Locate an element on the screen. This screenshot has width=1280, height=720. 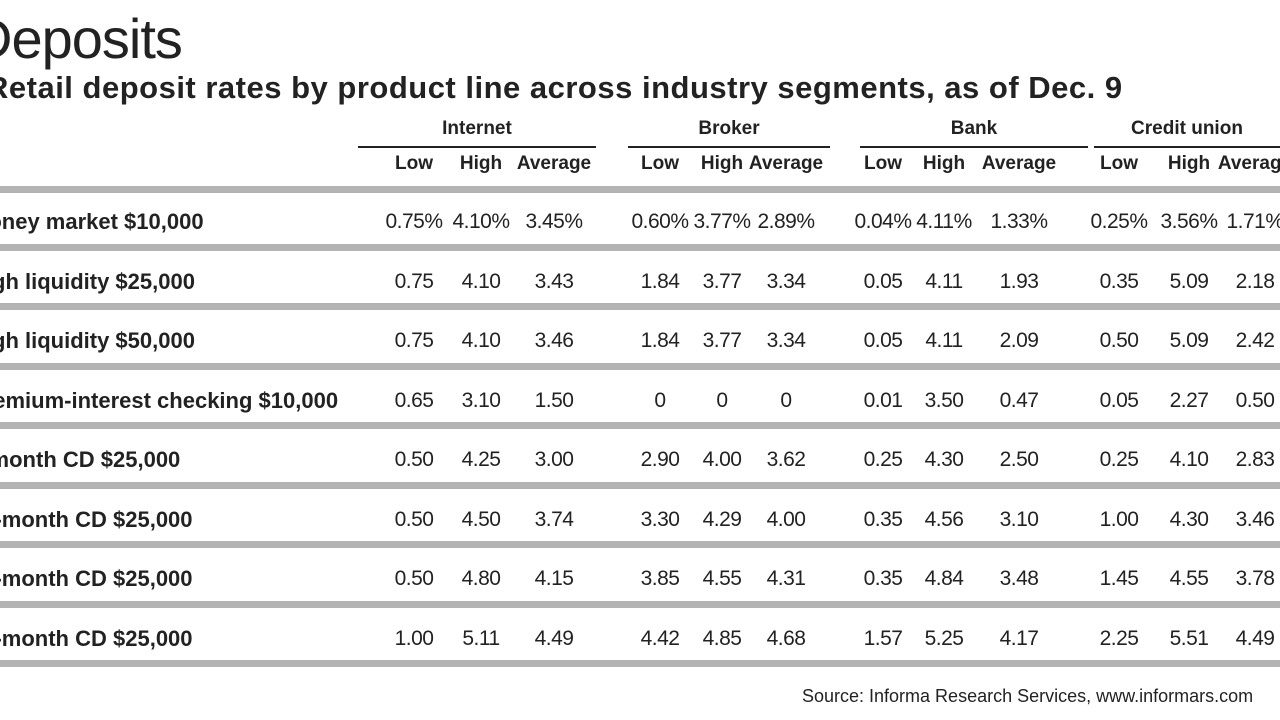
table-cell: 4.25 is located at coordinates (481, 459).